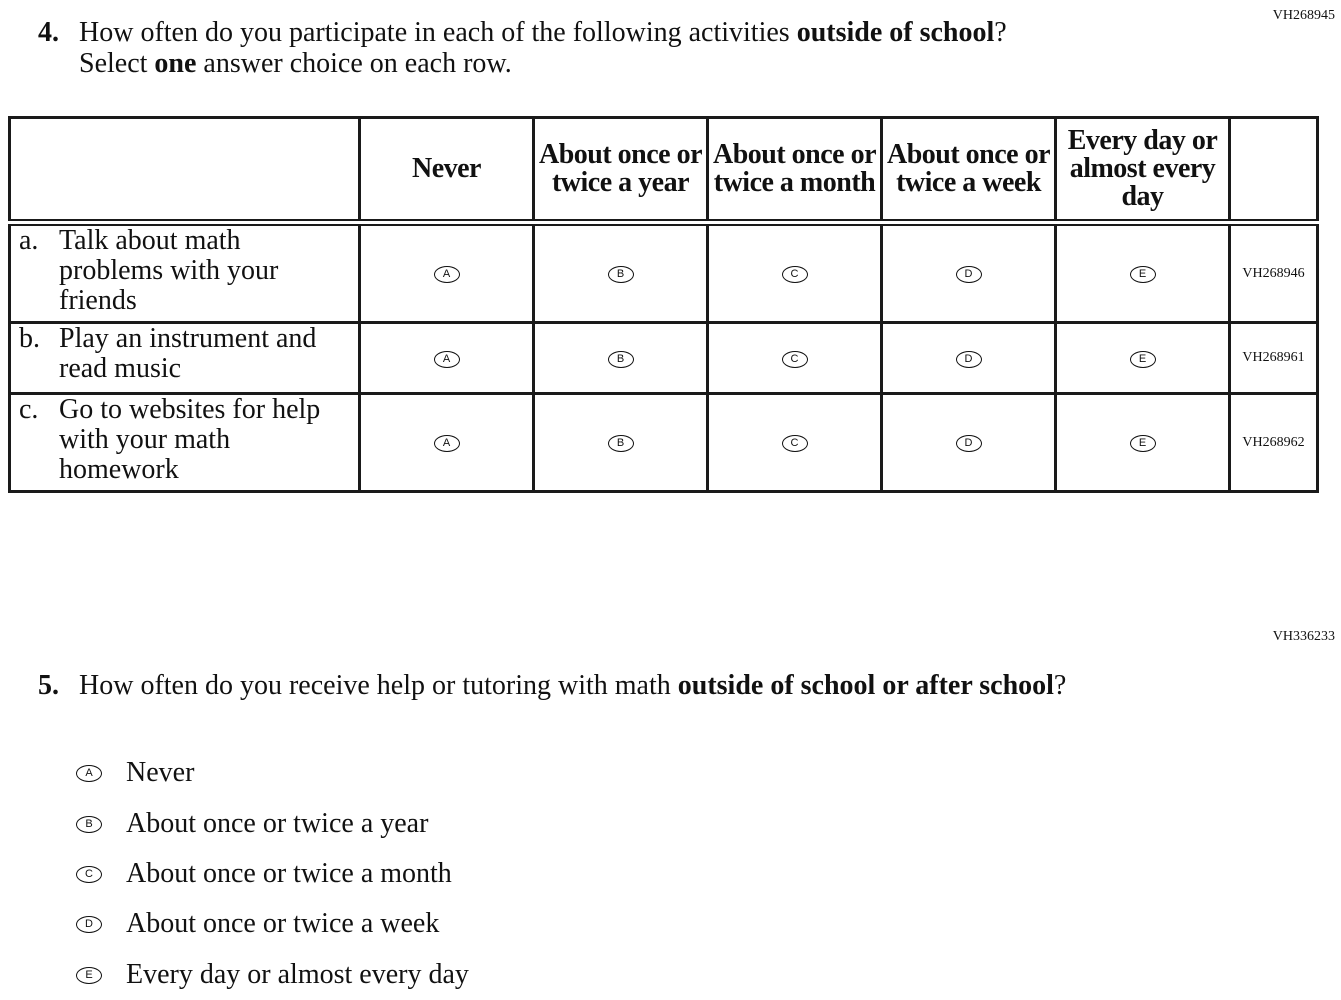  I want to click on option-c: C About once or twice a month, so click(264, 874).